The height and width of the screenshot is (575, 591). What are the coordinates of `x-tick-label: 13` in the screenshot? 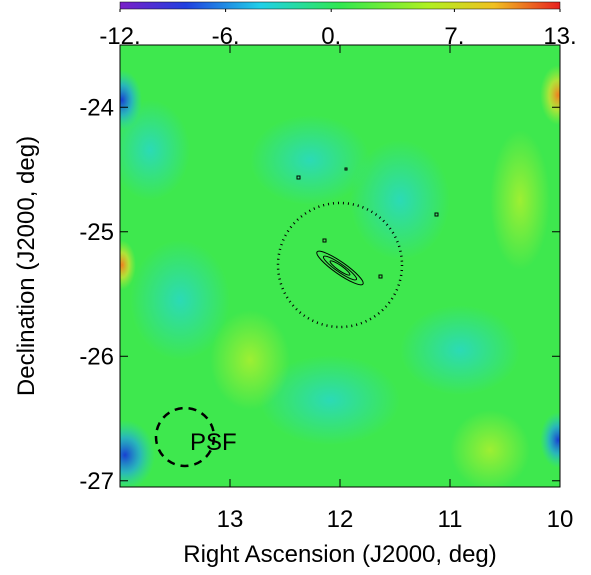 It's located at (230, 519).